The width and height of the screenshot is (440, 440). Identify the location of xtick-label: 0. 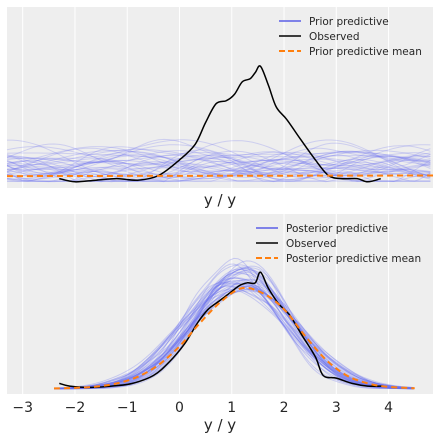
(179, 408).